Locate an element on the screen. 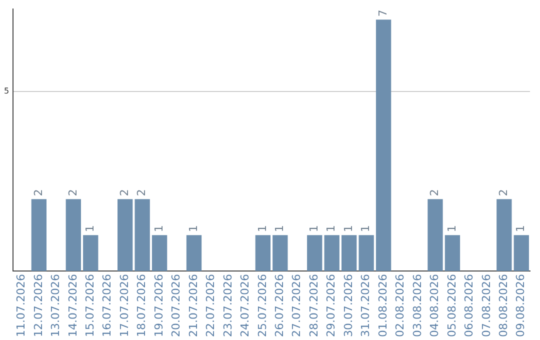  y-tick-label: 5 is located at coordinates (7, 91).